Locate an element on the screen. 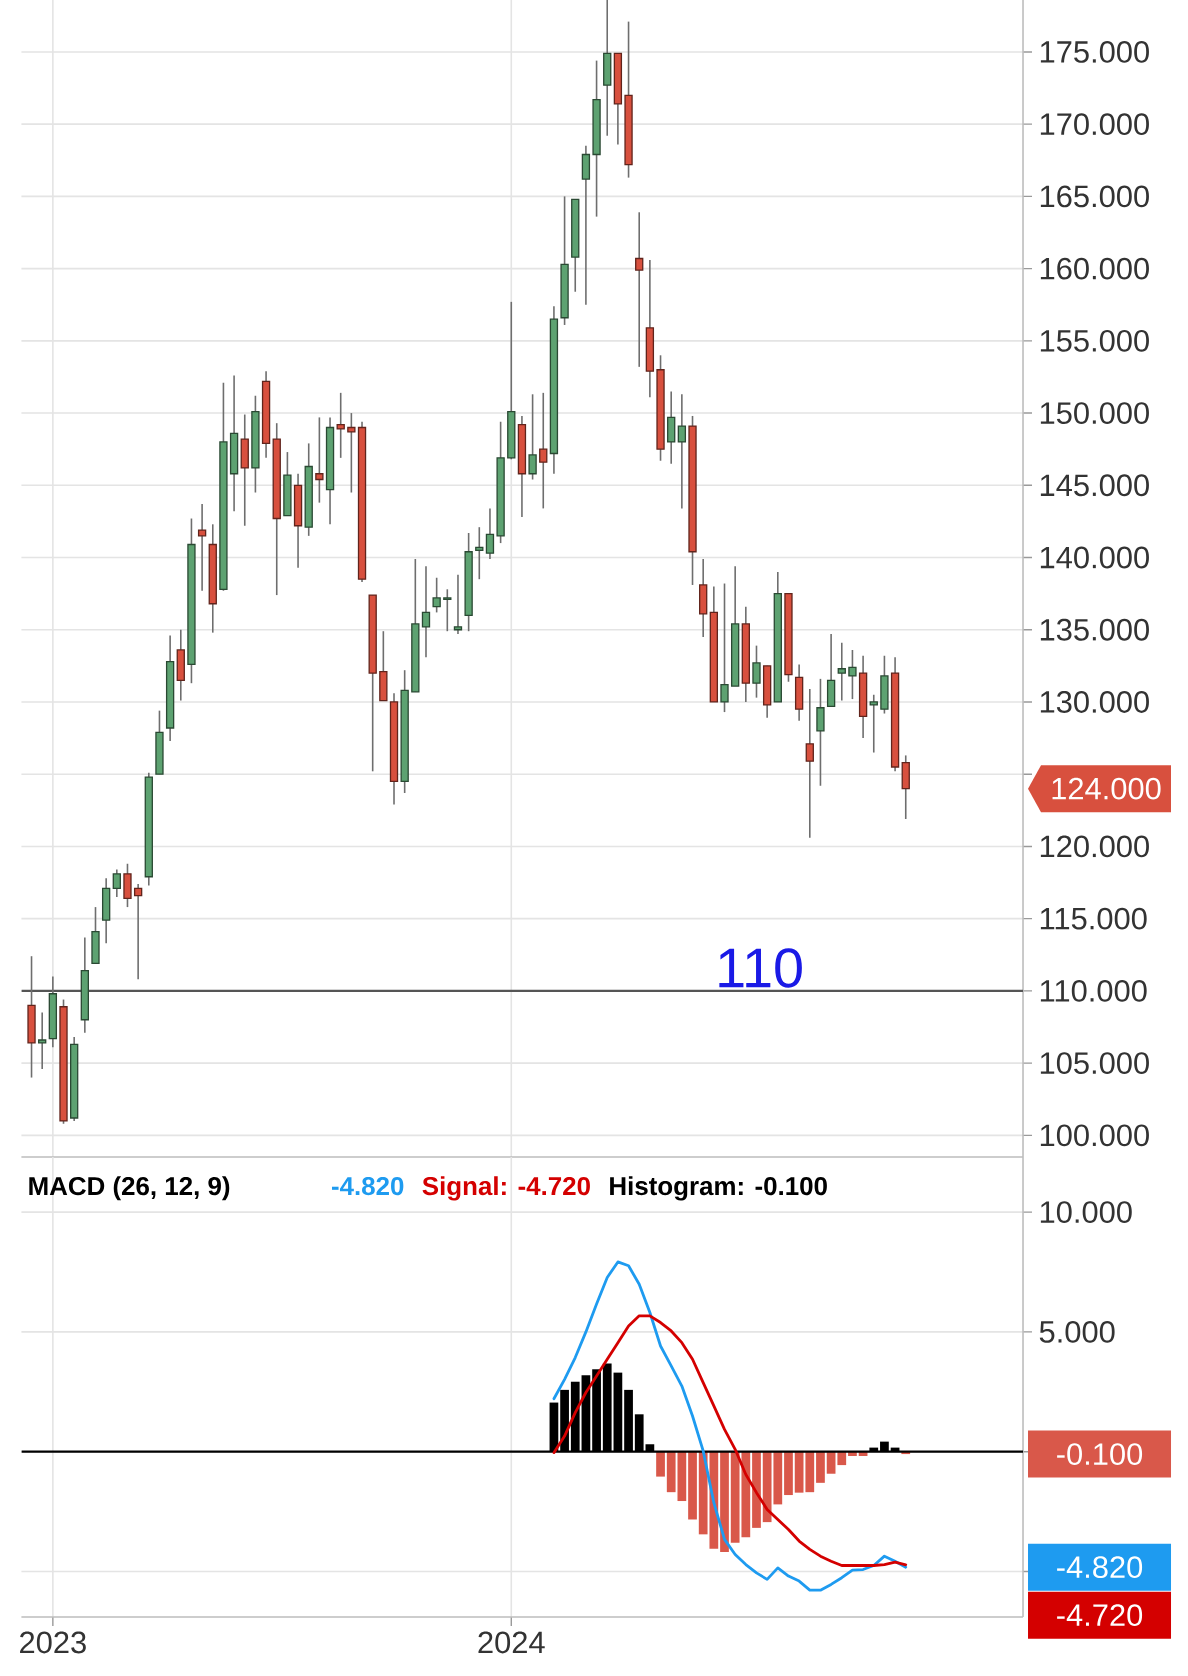 The image size is (1188, 1676). y-tick-label: 135.000 is located at coordinates (1094, 629).